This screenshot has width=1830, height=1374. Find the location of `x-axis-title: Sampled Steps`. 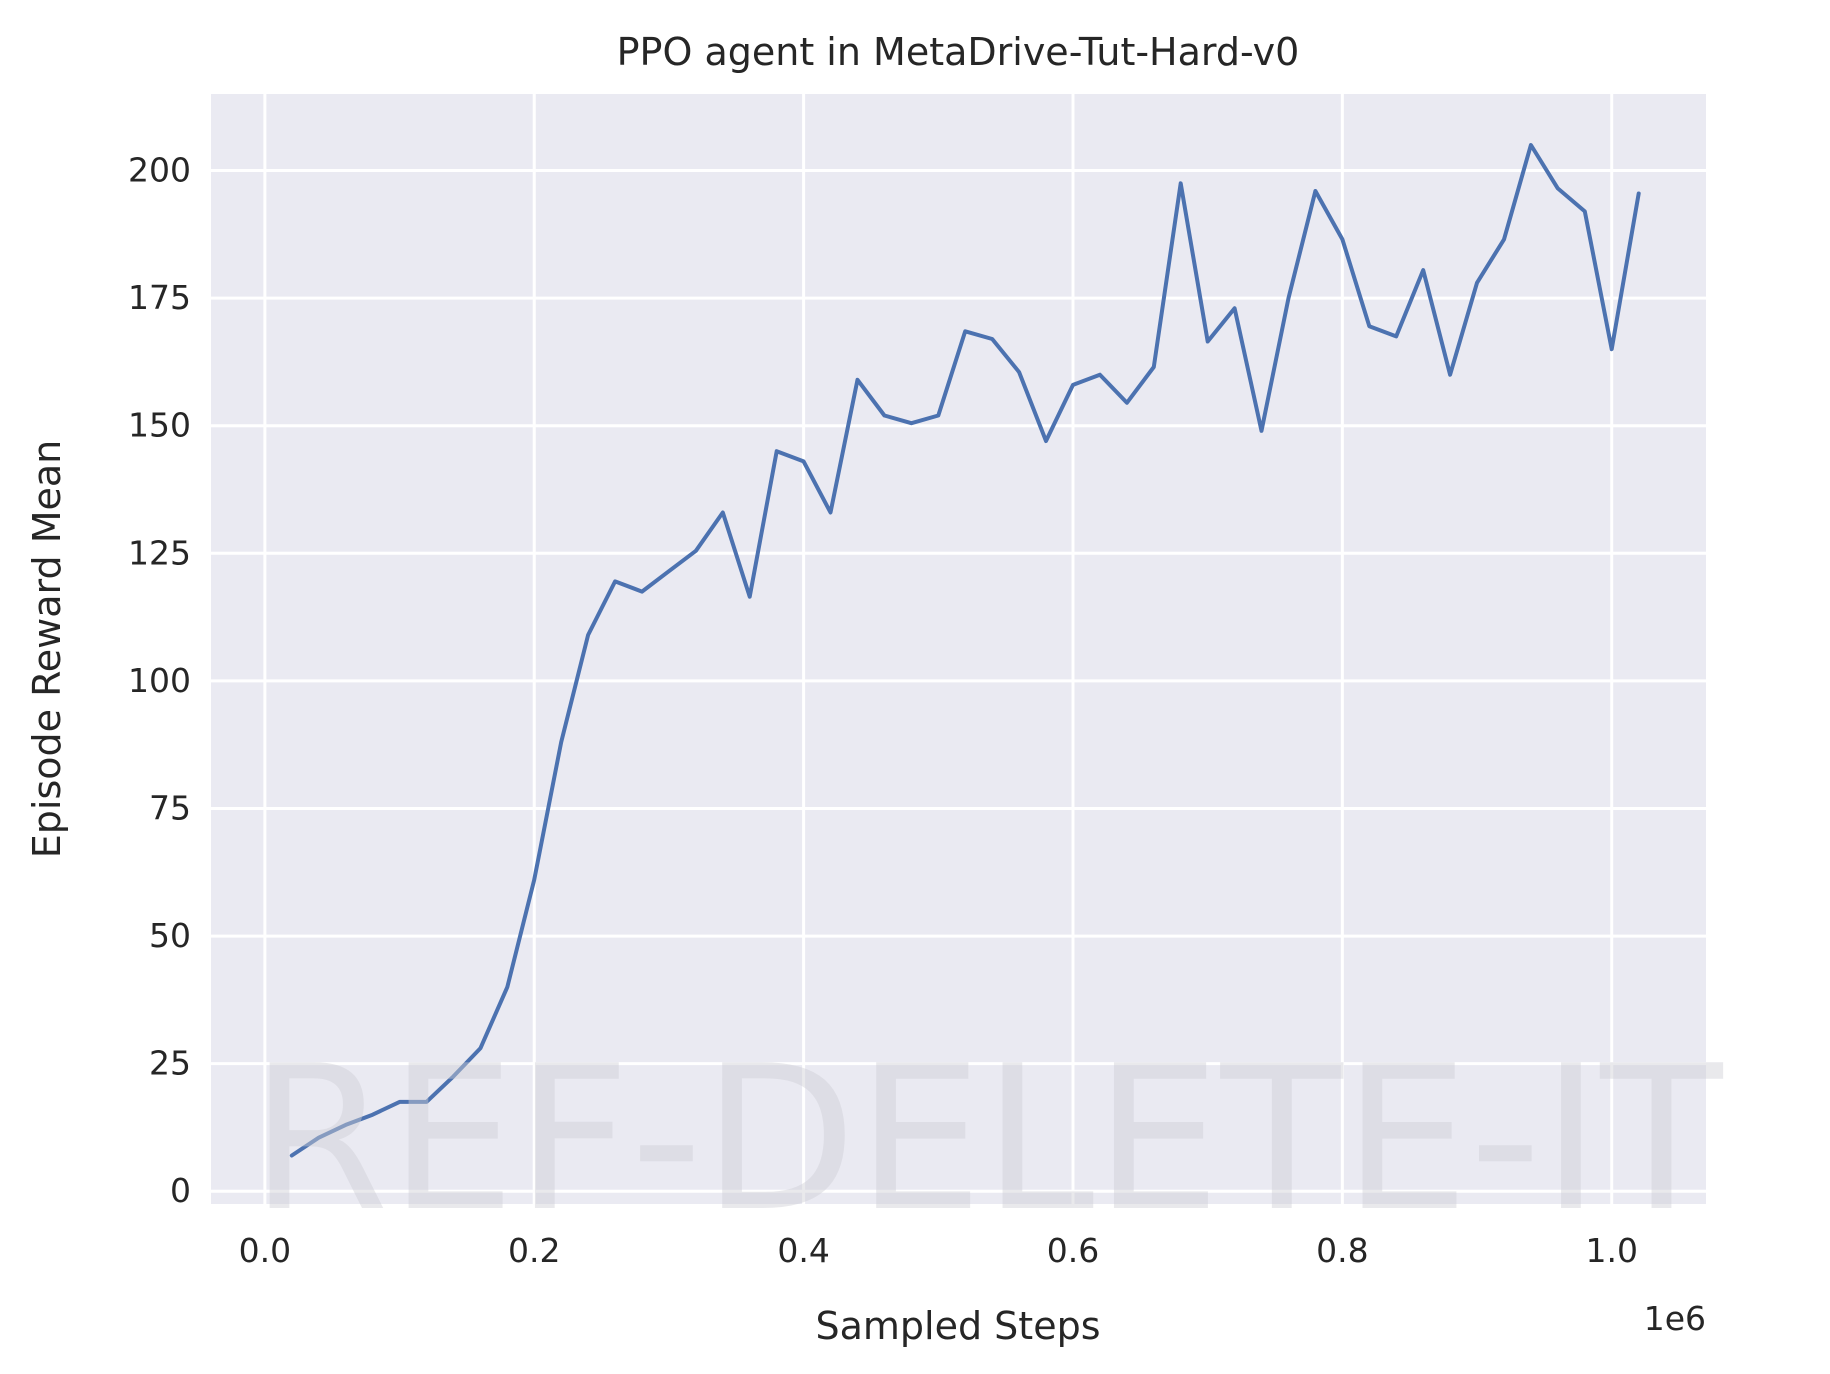

x-axis-title: Sampled Steps is located at coordinates (958, 1326).